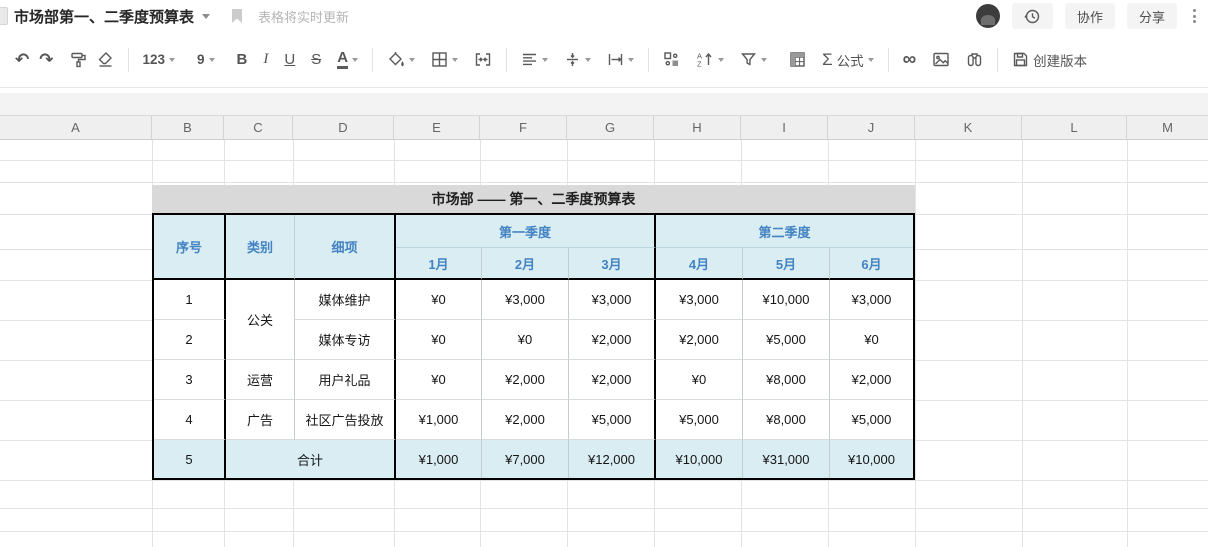 The width and height of the screenshot is (1208, 547). Describe the element at coordinates (533, 199) in the screenshot. I see `table-title-cell: 市场部 —— 第一、二季度预算表` at that location.